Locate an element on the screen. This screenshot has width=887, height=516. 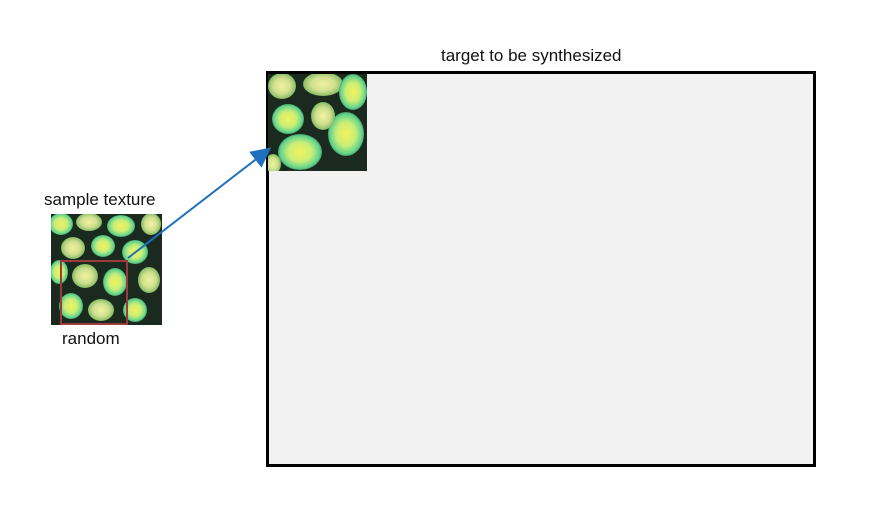
synthesized-patch is located at coordinates (317, 122).